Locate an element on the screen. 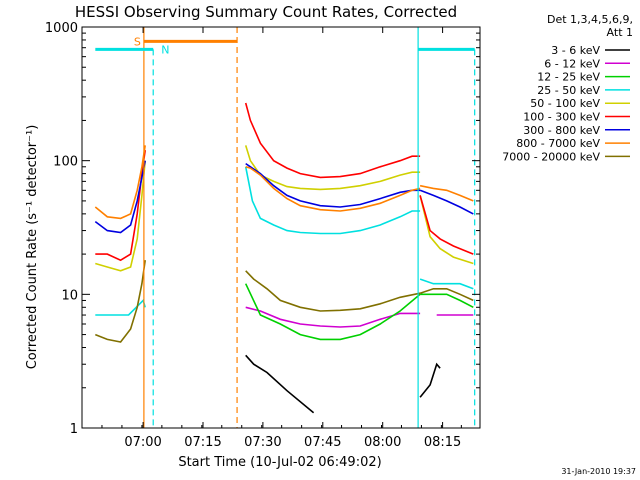  x-tick-label-1: 07:15 is located at coordinates (202, 442).